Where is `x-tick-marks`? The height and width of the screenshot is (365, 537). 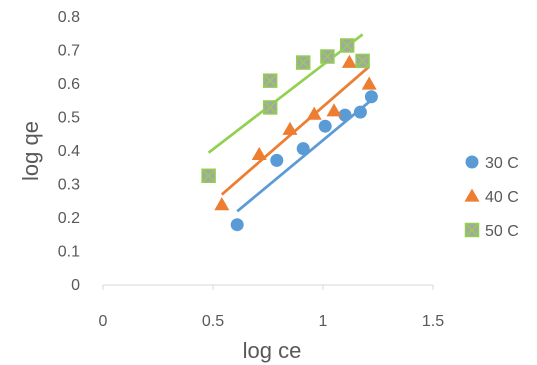
x-tick-marks is located at coordinates (268, 287).